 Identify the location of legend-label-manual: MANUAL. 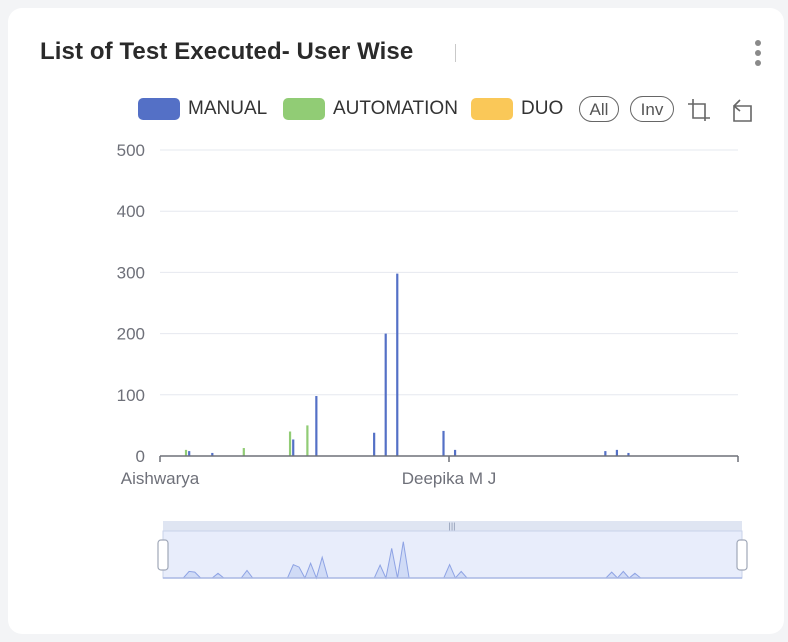
(228, 108).